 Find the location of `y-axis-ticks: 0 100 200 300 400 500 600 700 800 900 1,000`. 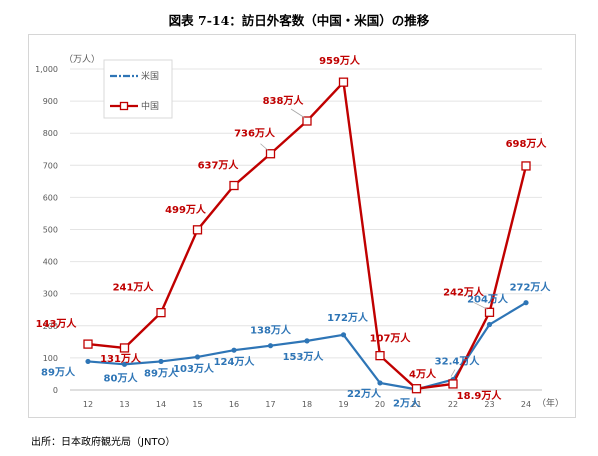

y-axis-ticks: 0 100 200 300 400 500 600 700 800 900 1,000 is located at coordinates (46, 230).